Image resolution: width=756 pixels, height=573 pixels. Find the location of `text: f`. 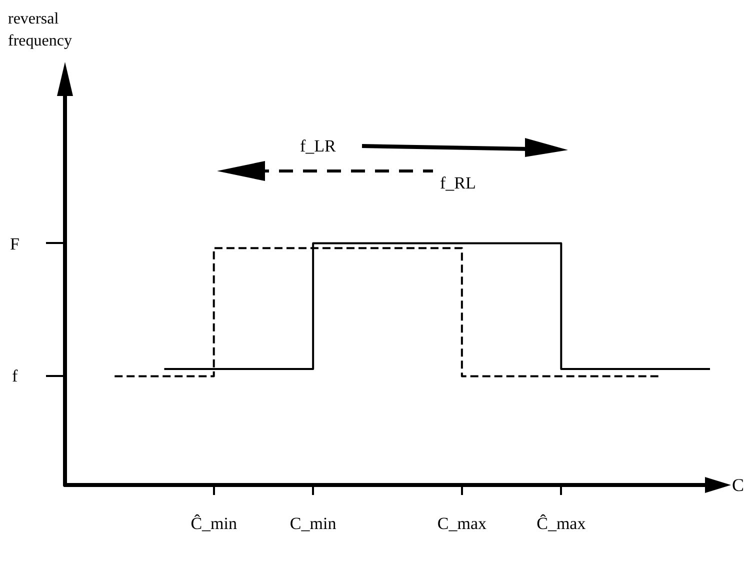

text: f is located at coordinates (15, 376).